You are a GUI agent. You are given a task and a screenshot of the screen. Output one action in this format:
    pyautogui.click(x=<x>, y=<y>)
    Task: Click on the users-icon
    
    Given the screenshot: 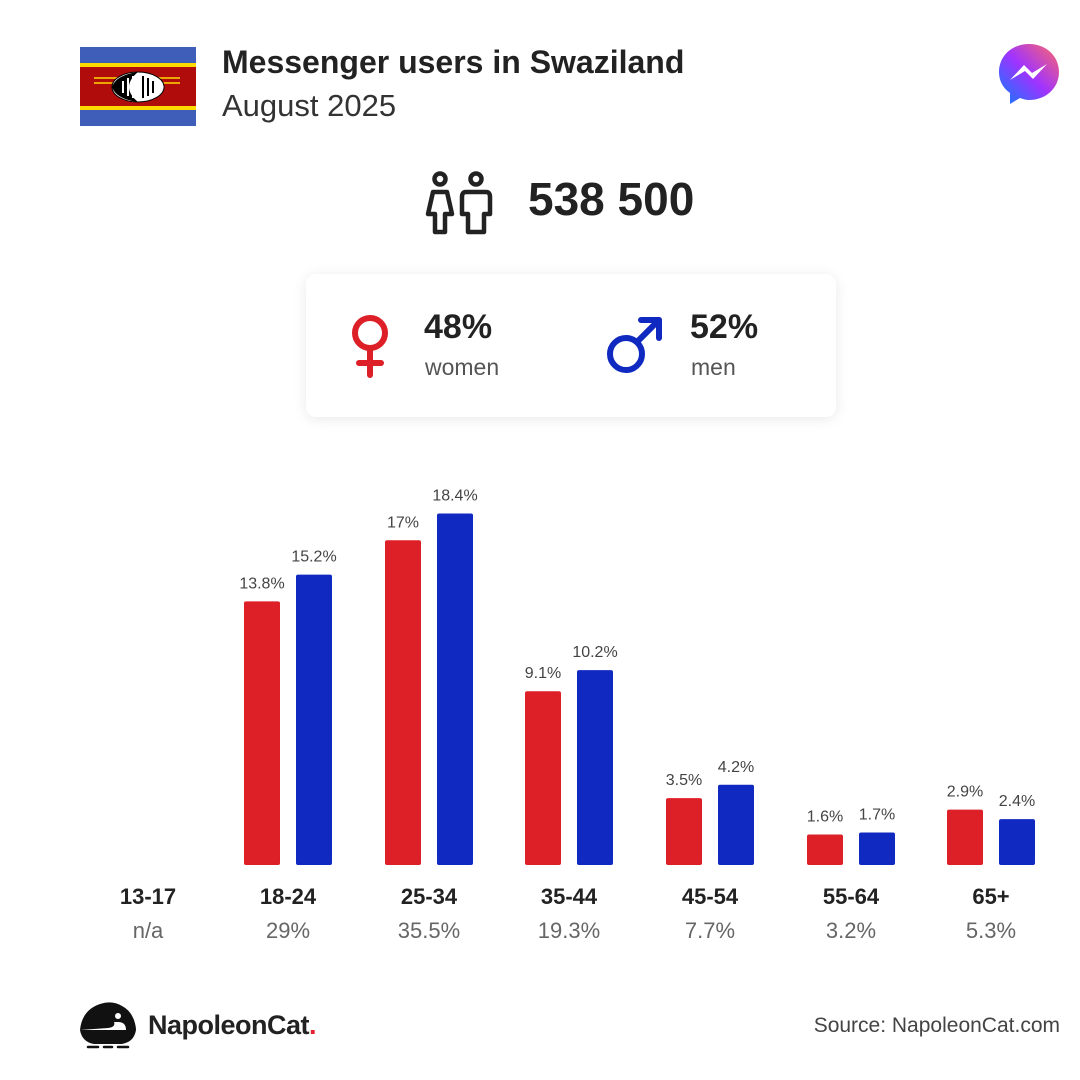 What is the action you would take?
    pyautogui.click(x=459, y=203)
    